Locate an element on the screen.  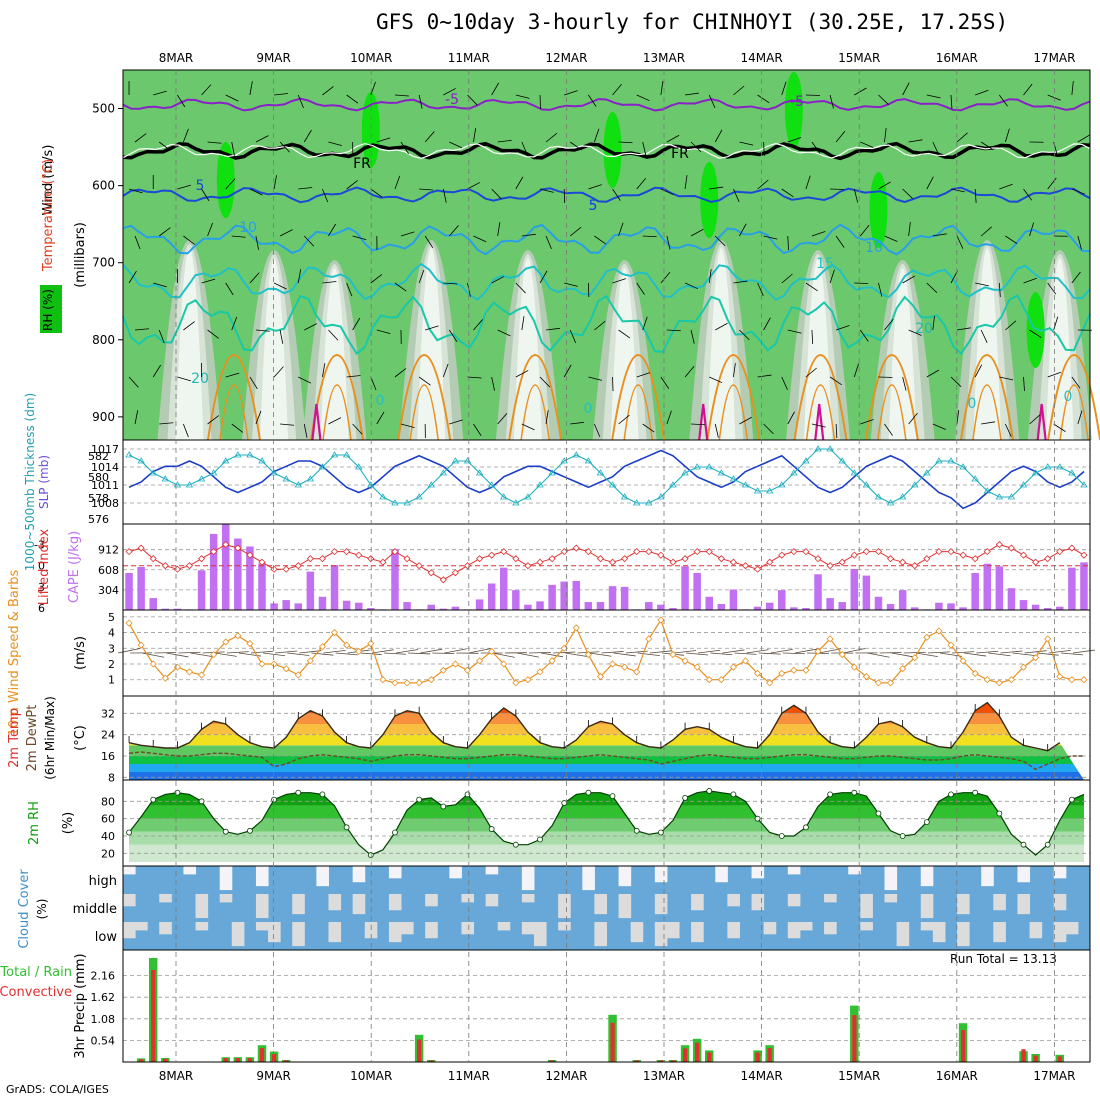
wind-tick-2: 3 is located at coordinates (111, 648).